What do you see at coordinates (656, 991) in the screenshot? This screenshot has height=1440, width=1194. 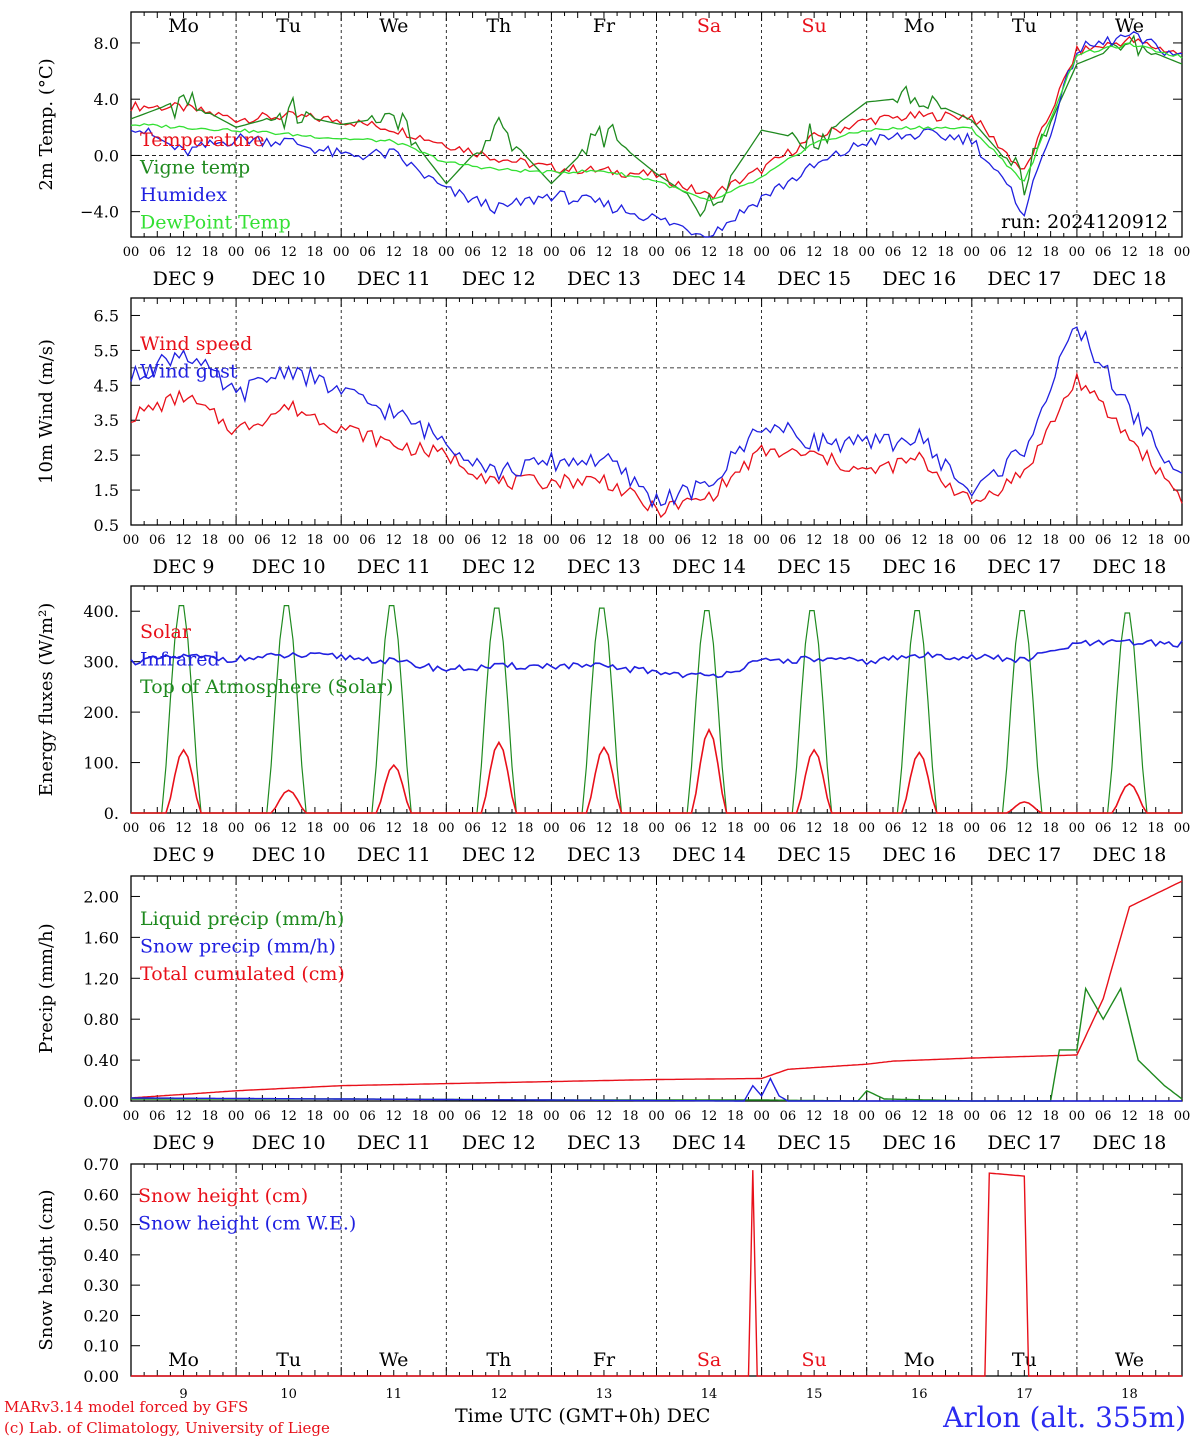 I see `series-group` at bounding box center [656, 991].